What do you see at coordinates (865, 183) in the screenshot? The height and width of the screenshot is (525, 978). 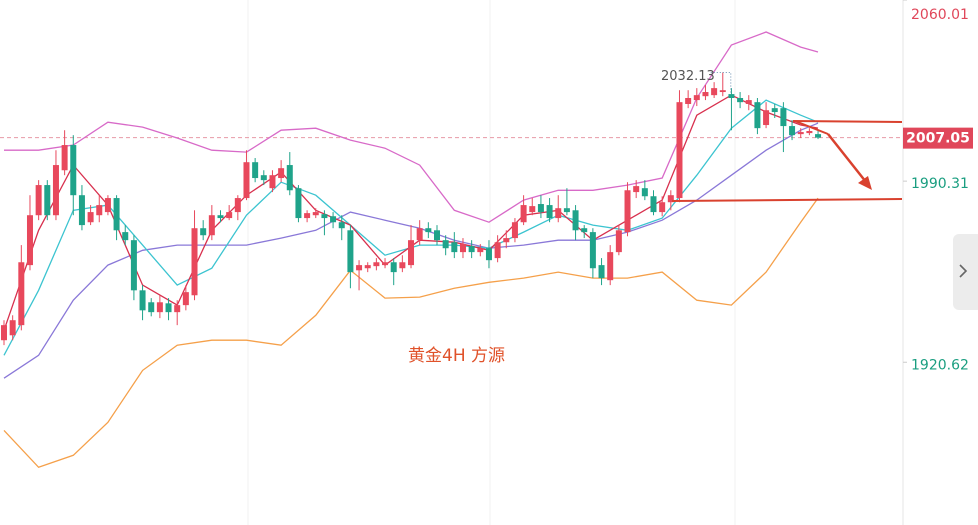 I see `arrow-head` at bounding box center [865, 183].